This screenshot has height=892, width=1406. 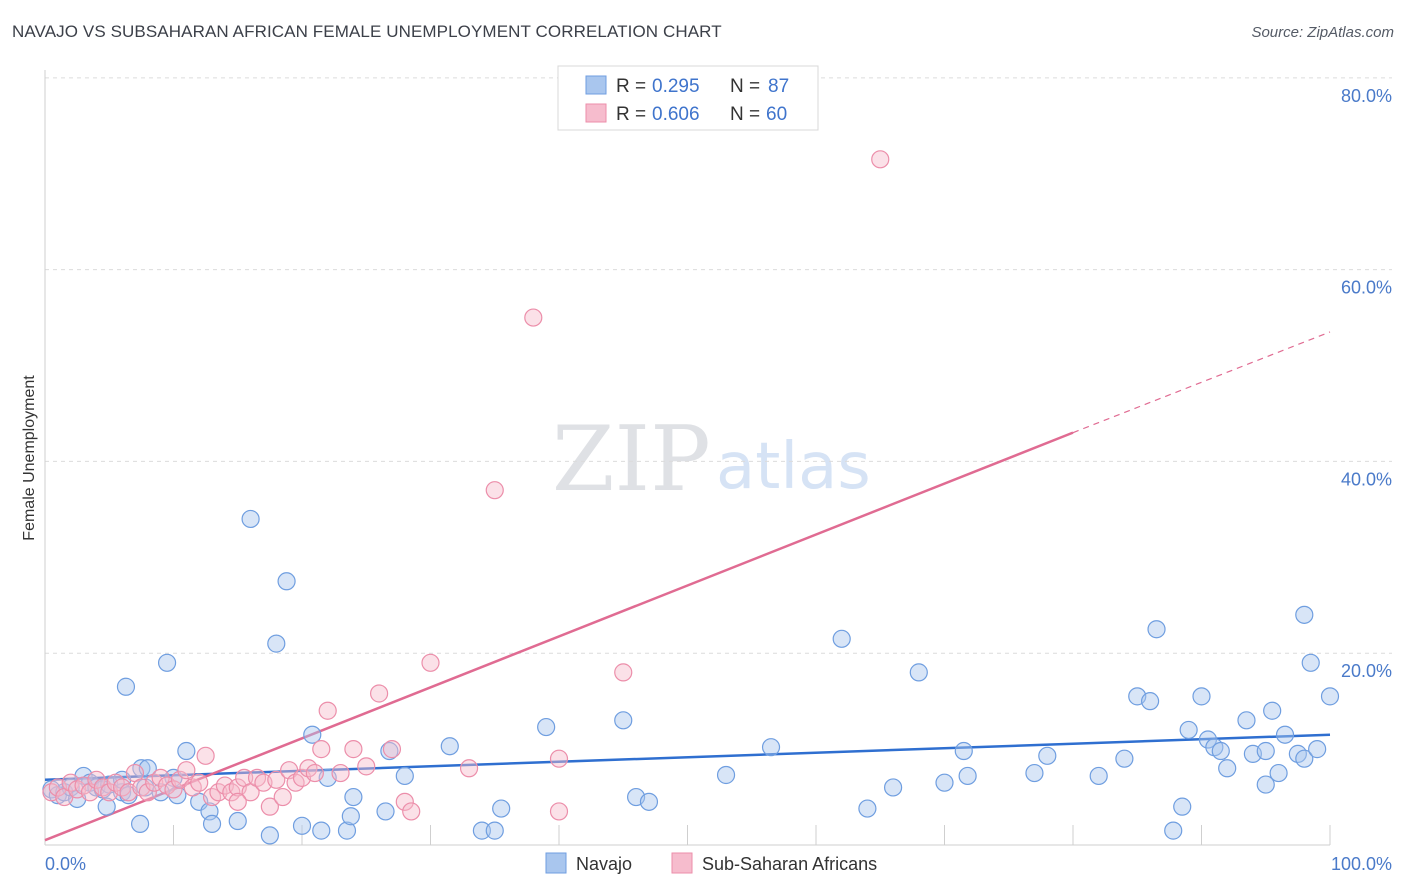 I want to click on bottom-legend-label-navajo: Navajo, so click(x=604, y=864).